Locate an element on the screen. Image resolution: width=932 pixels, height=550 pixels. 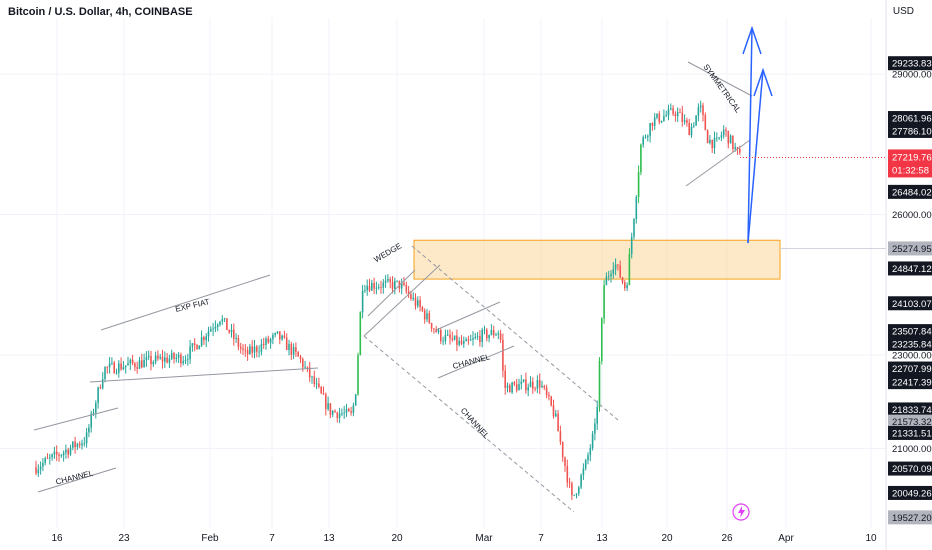
zone-layer is located at coordinates (649, 259).